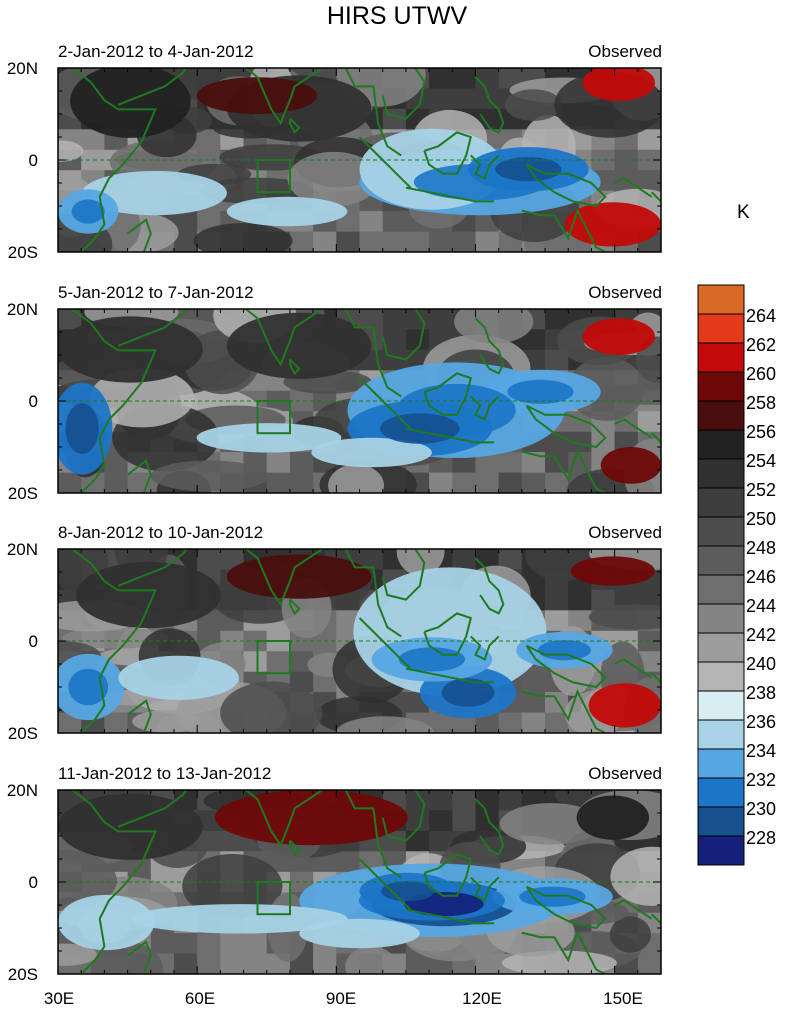 This screenshot has width=794, height=1013. I want to click on colorbar-label-262: 262, so click(761, 345).